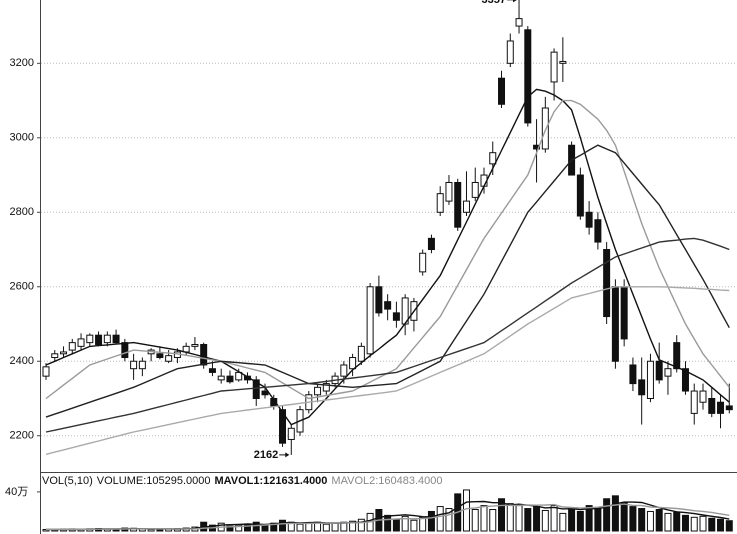  Describe the element at coordinates (271, 481) in the screenshot. I see `legend-entry: MAVOL1:121631.4000` at that location.